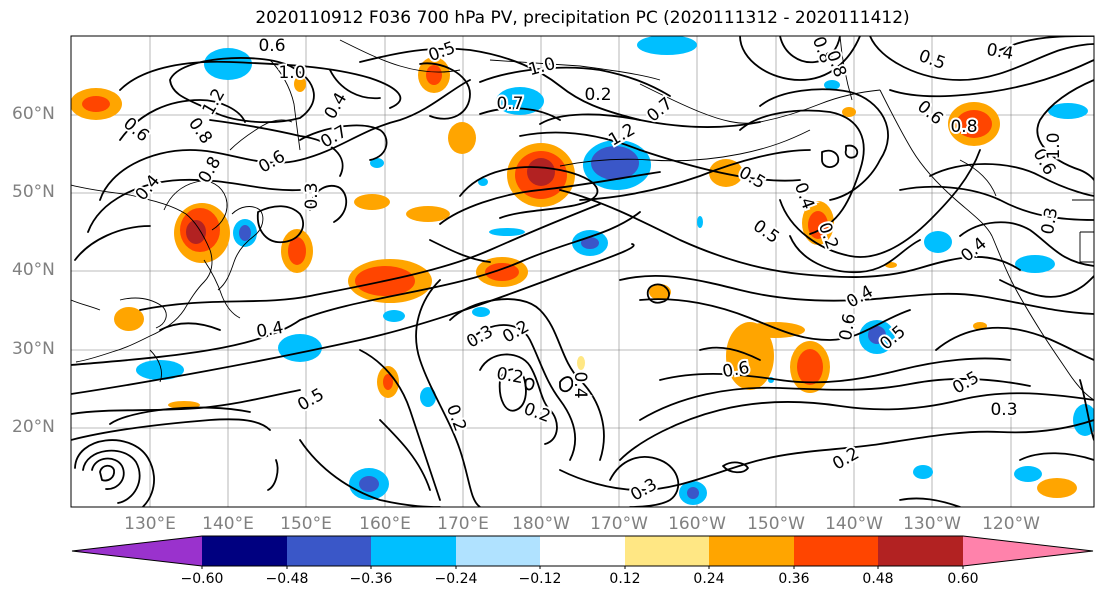  Describe the element at coordinates (794, 579) in the screenshot. I see `colorbar-tick-label: 0.36` at that location.